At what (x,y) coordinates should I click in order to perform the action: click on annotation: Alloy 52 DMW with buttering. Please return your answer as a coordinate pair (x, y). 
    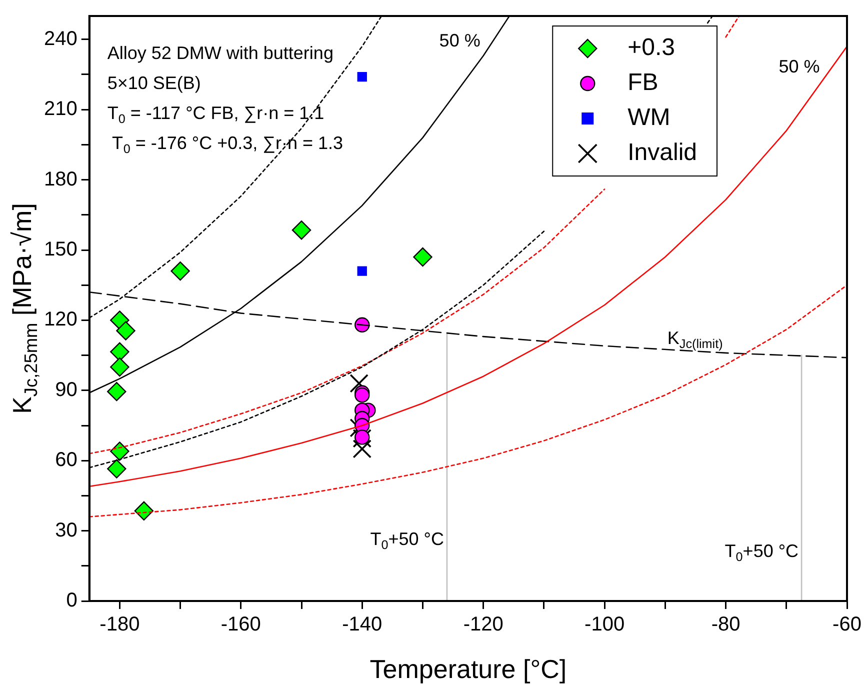
    Looking at the image, I should click on (220, 52).